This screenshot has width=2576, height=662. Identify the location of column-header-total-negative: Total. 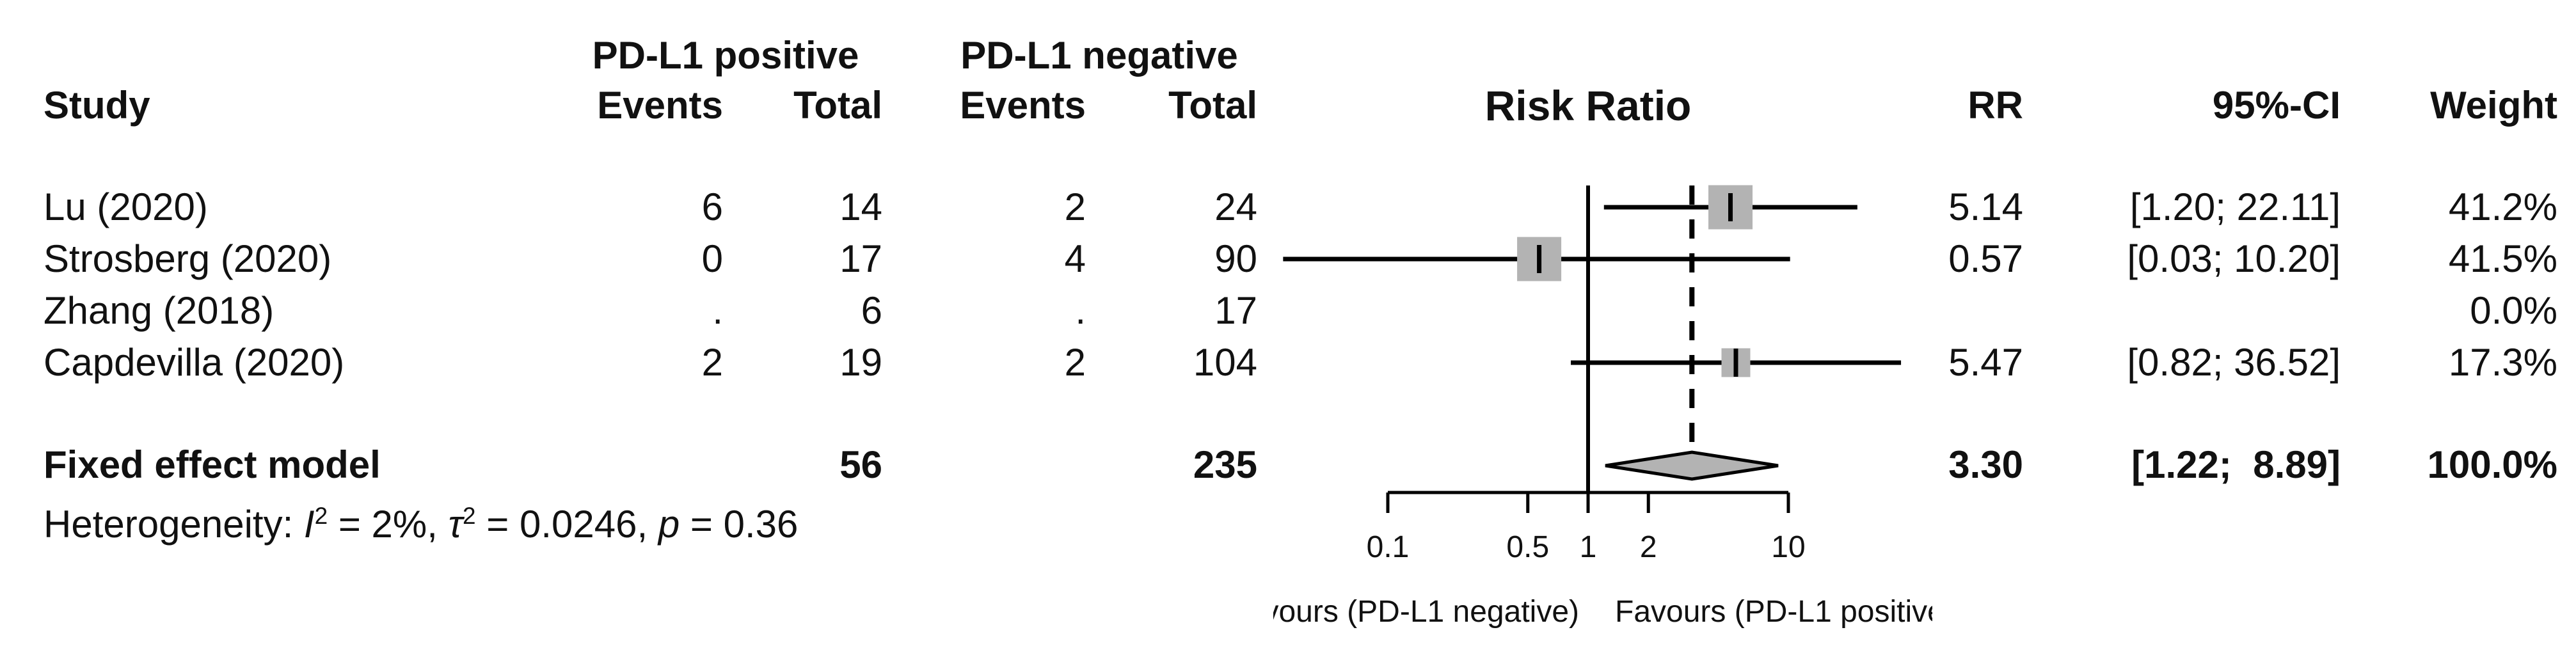
(1213, 105).